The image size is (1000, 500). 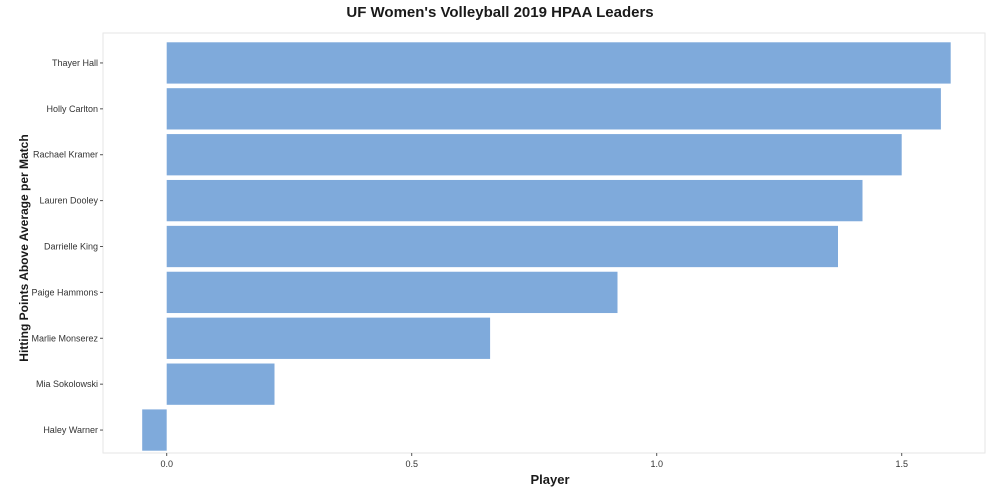 I want to click on category-label: Marlie Monserez, so click(x=64, y=338).